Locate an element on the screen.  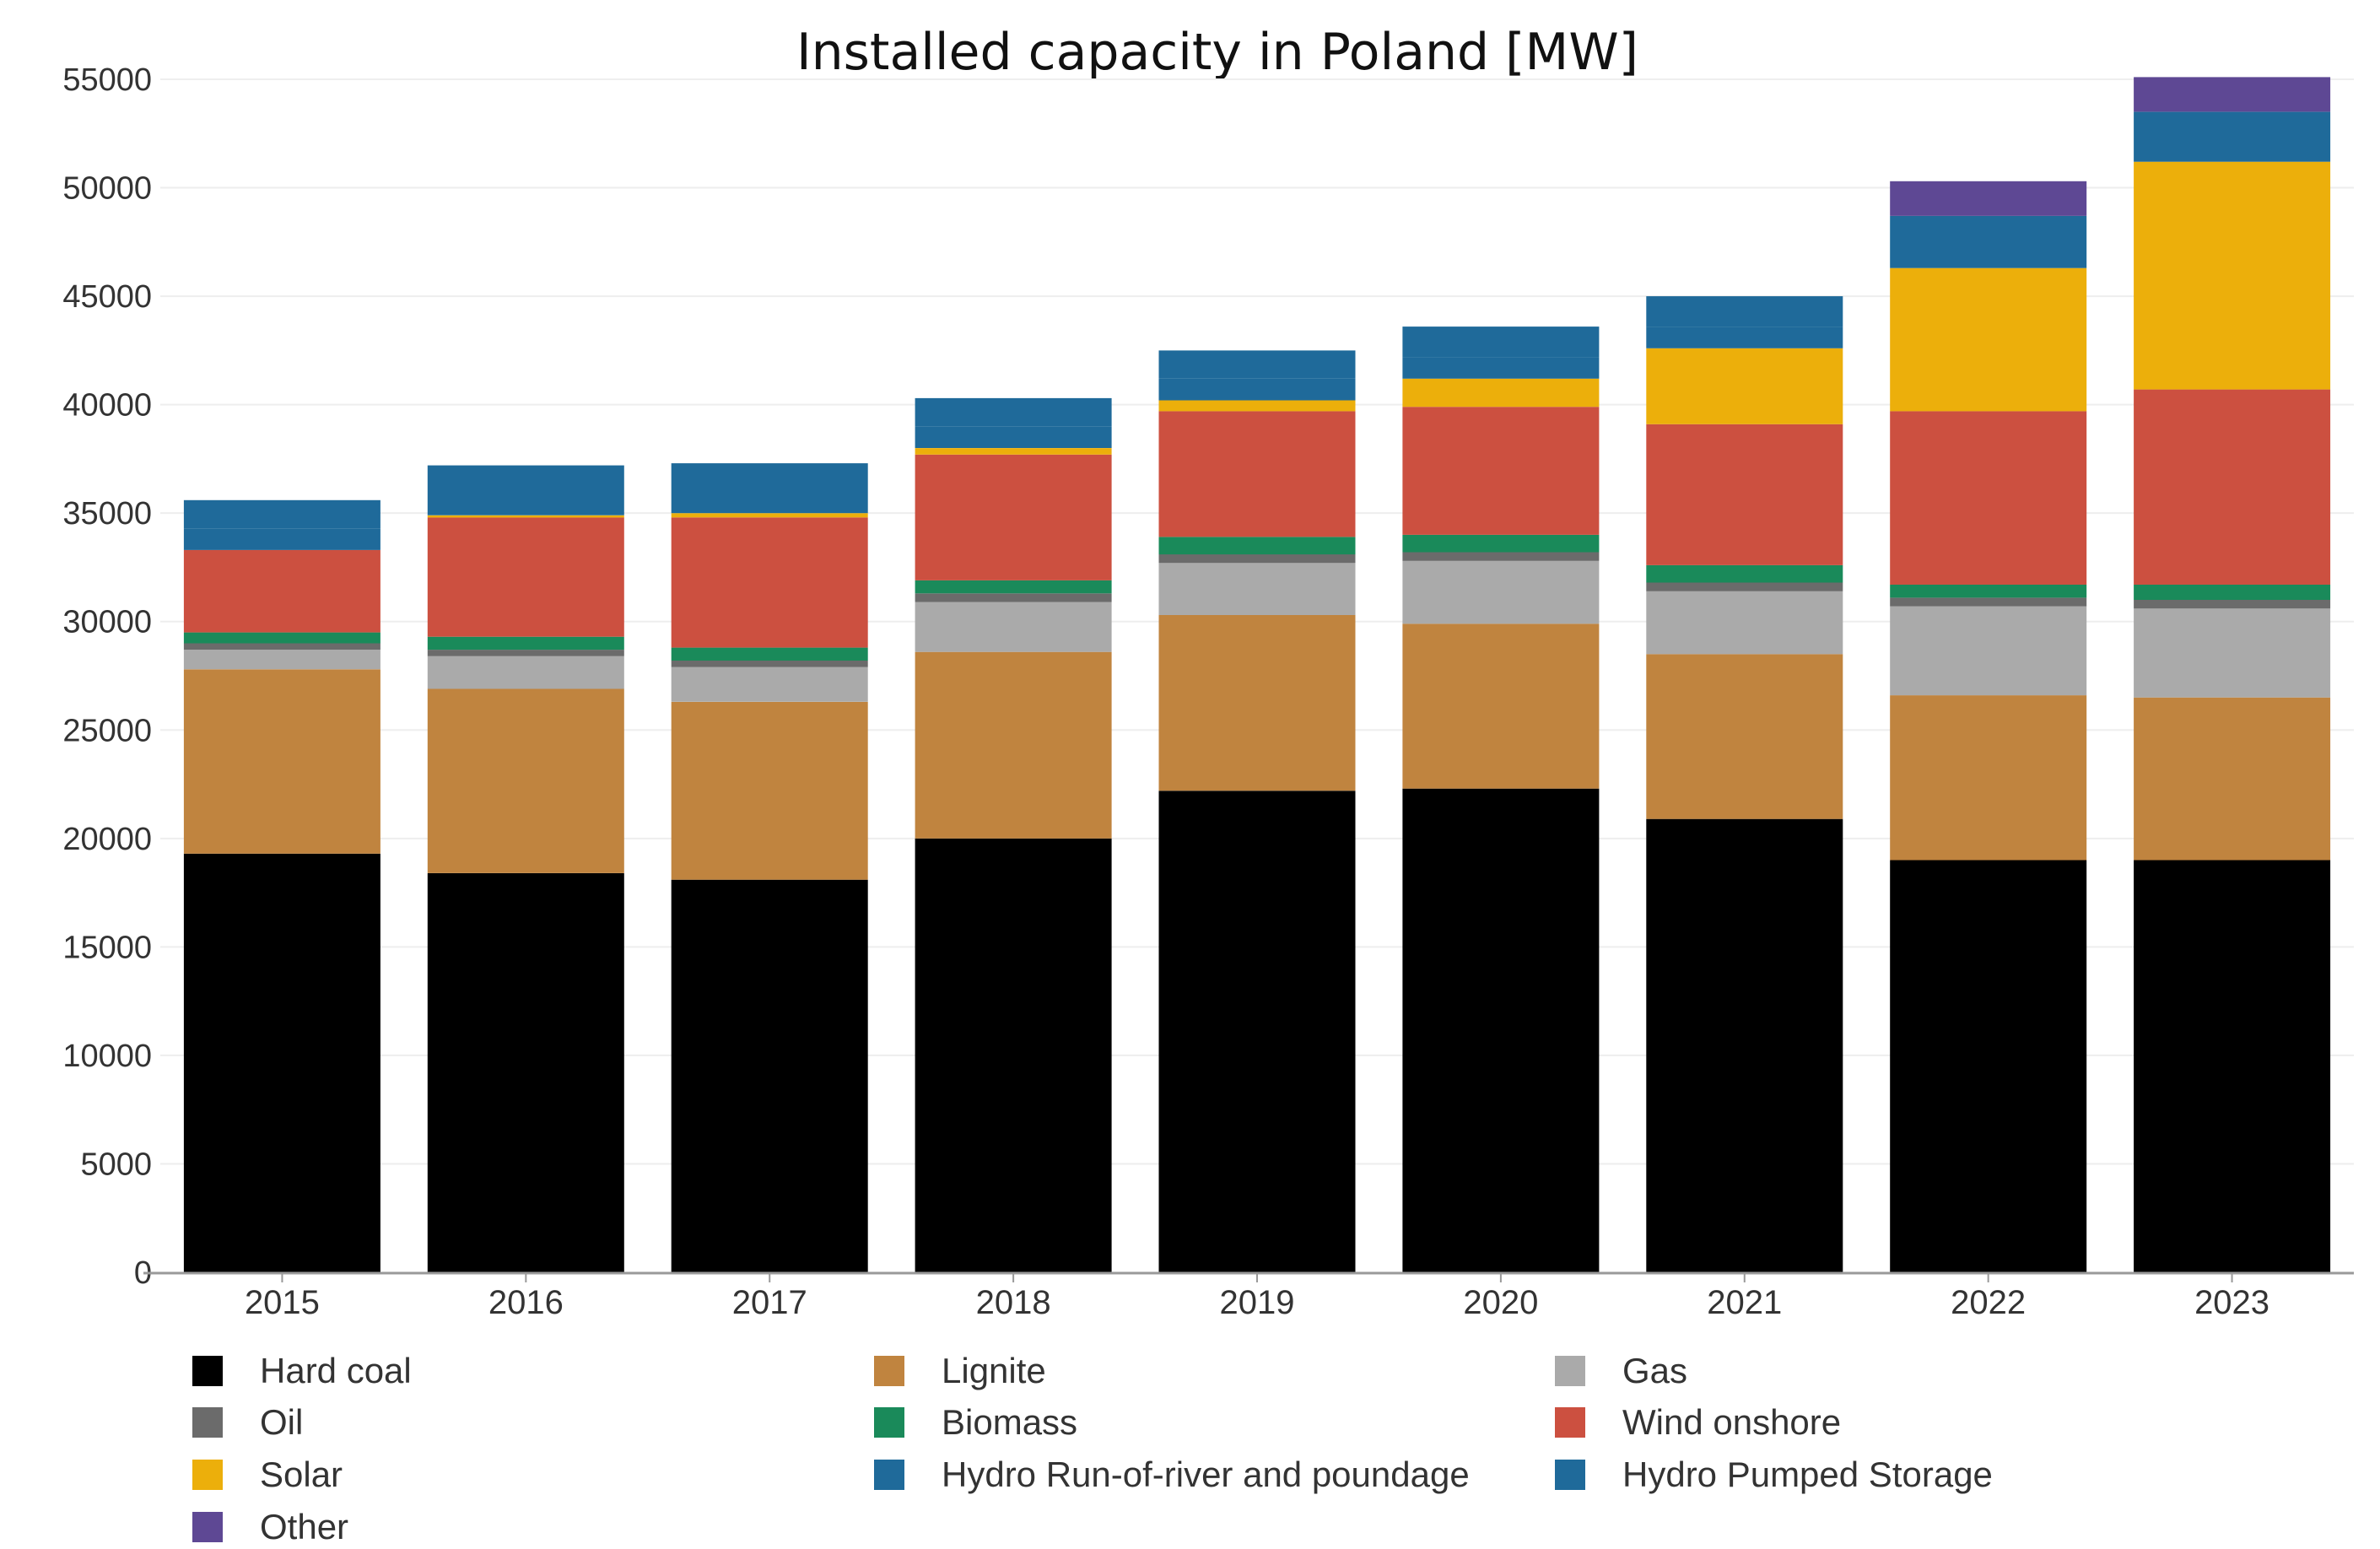
legend-item-other: Other is located at coordinates (270, 1527).